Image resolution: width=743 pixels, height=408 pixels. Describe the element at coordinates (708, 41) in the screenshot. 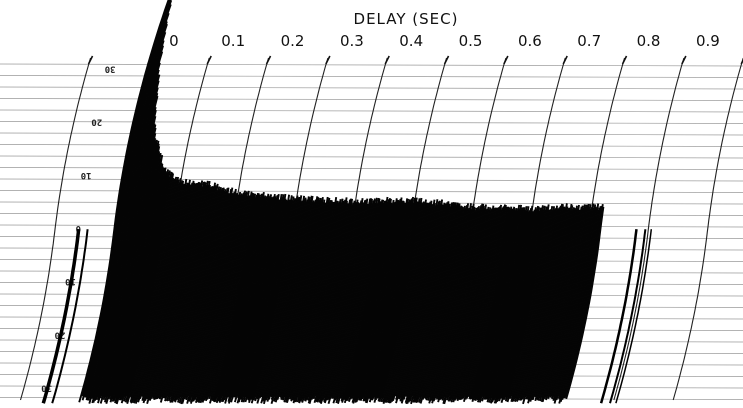

I see `x-tick-label: 0.9` at that location.